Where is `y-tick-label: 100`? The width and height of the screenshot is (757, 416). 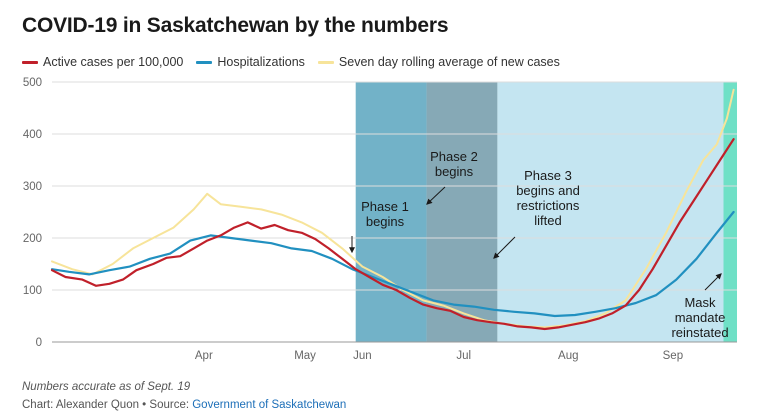
y-tick-label: 100 is located at coordinates (32, 291).